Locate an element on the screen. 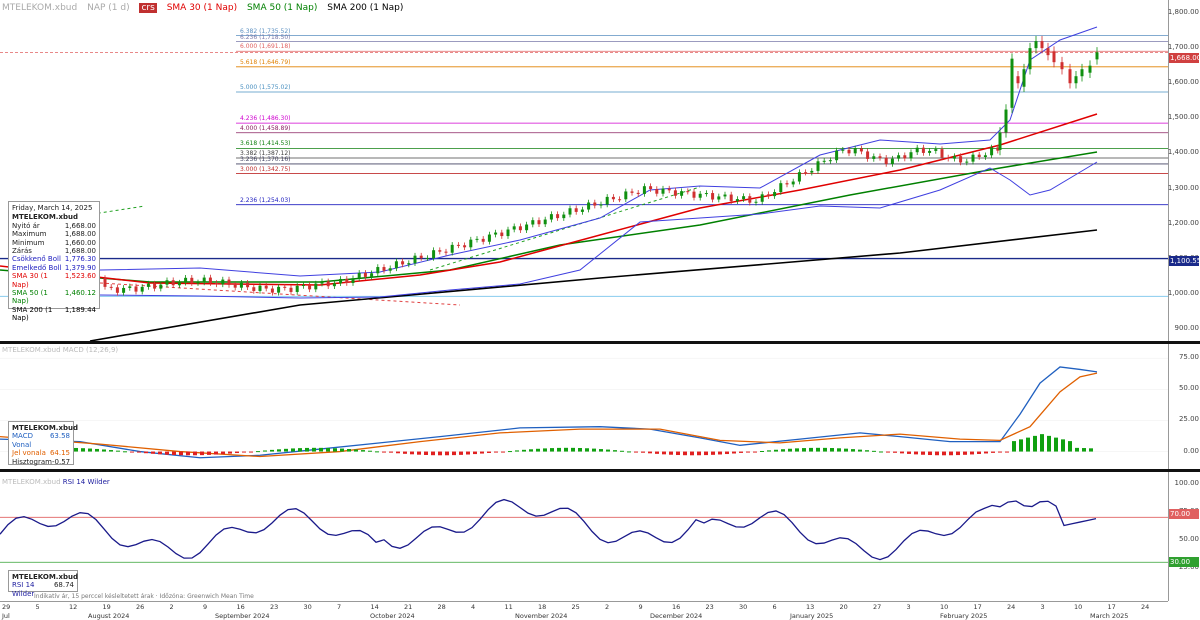  indicator-sma200: SMA 200 (1 Nap) is located at coordinates (365, 8).